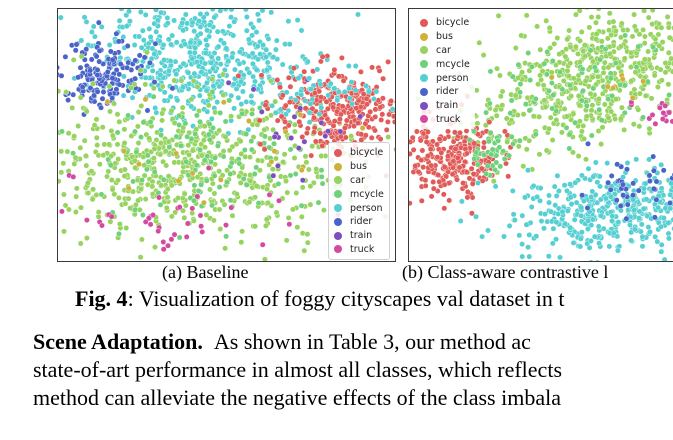 The height and width of the screenshot is (440, 673). Describe the element at coordinates (445, 37) in the screenshot. I see `legend-label: bus` at that location.